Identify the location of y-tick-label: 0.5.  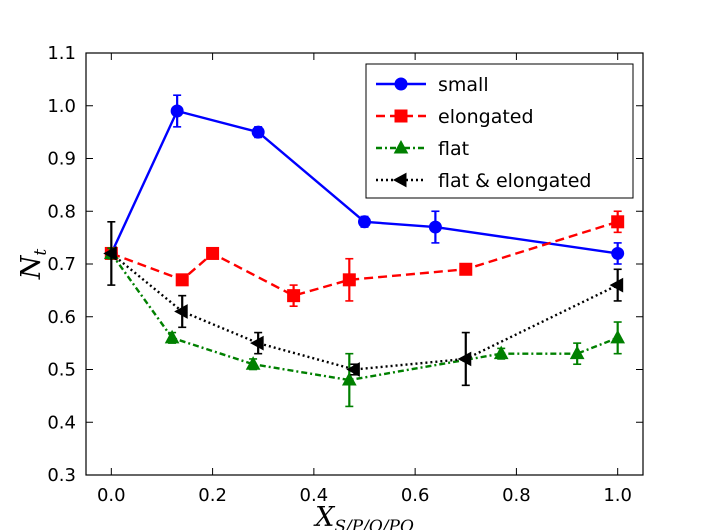
(61, 370).